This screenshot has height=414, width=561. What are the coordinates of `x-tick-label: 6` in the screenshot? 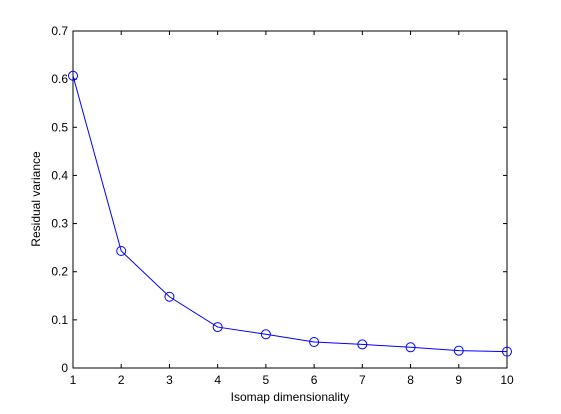 It's located at (314, 380).